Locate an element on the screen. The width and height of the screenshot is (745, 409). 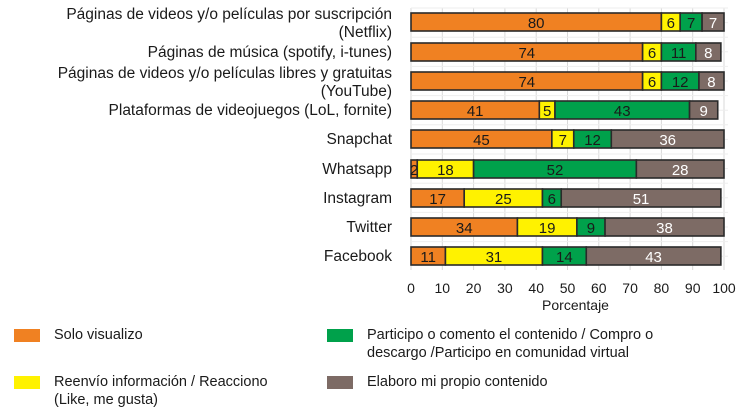
category-label: Twitter is located at coordinates (369, 227).